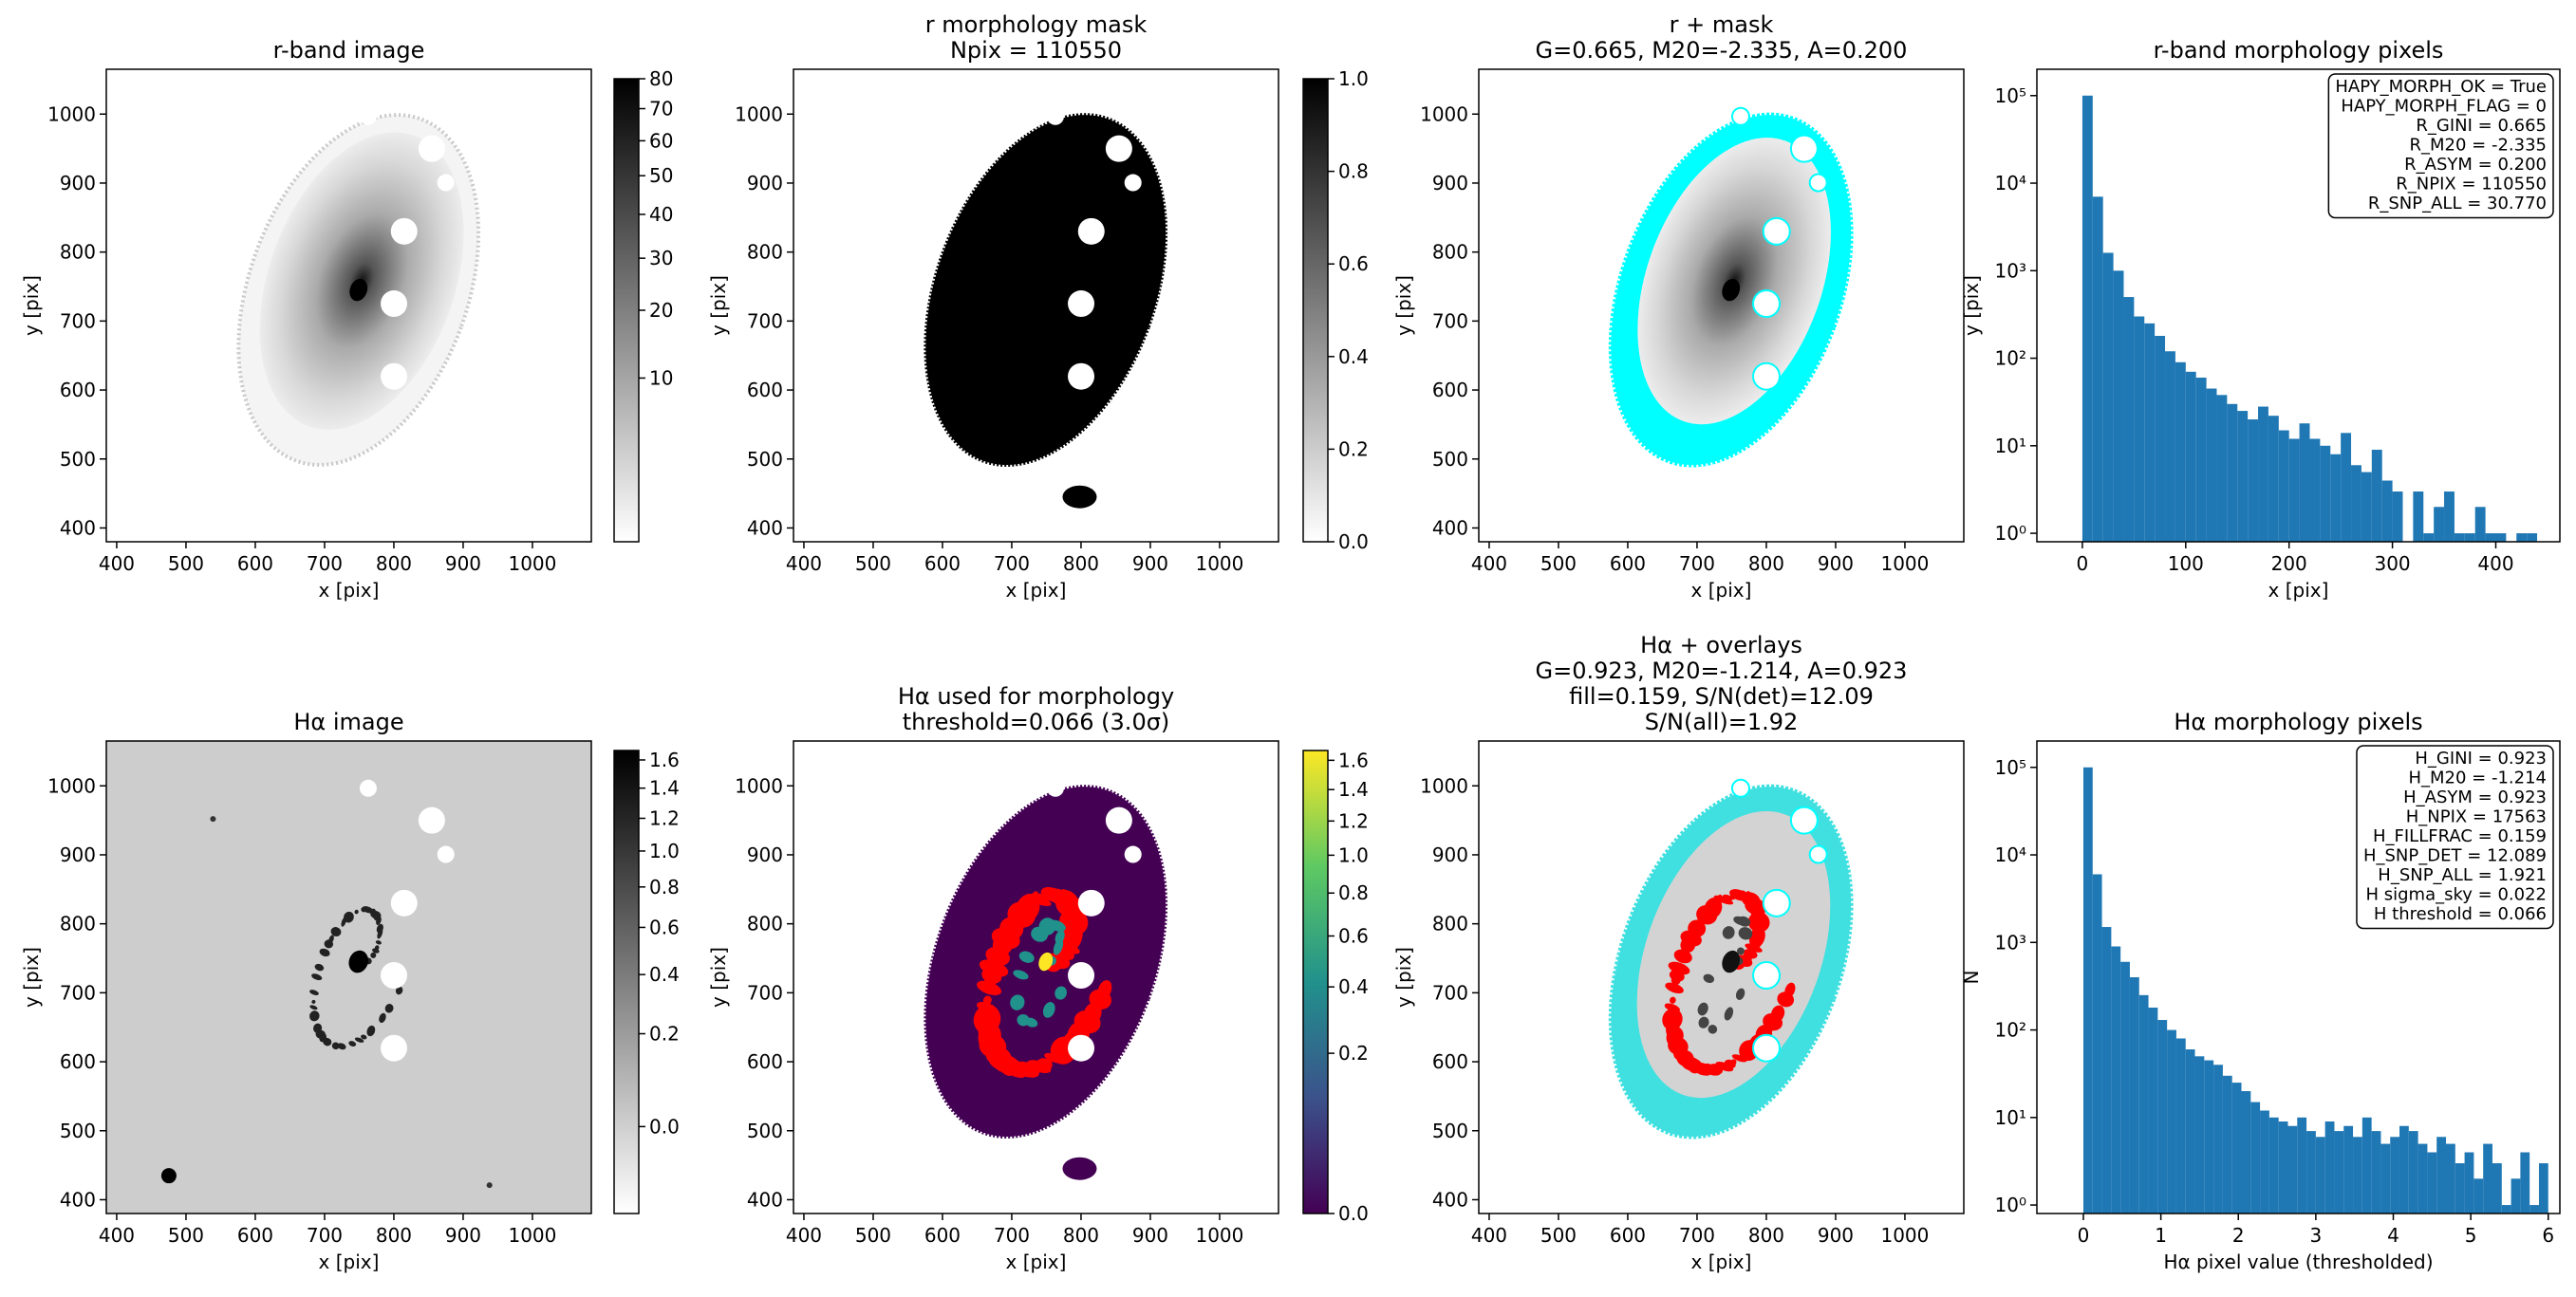  Describe the element at coordinates (1036, 722) in the screenshot. I see `panel-title: threshold=0.066 (3.0σ)` at that location.